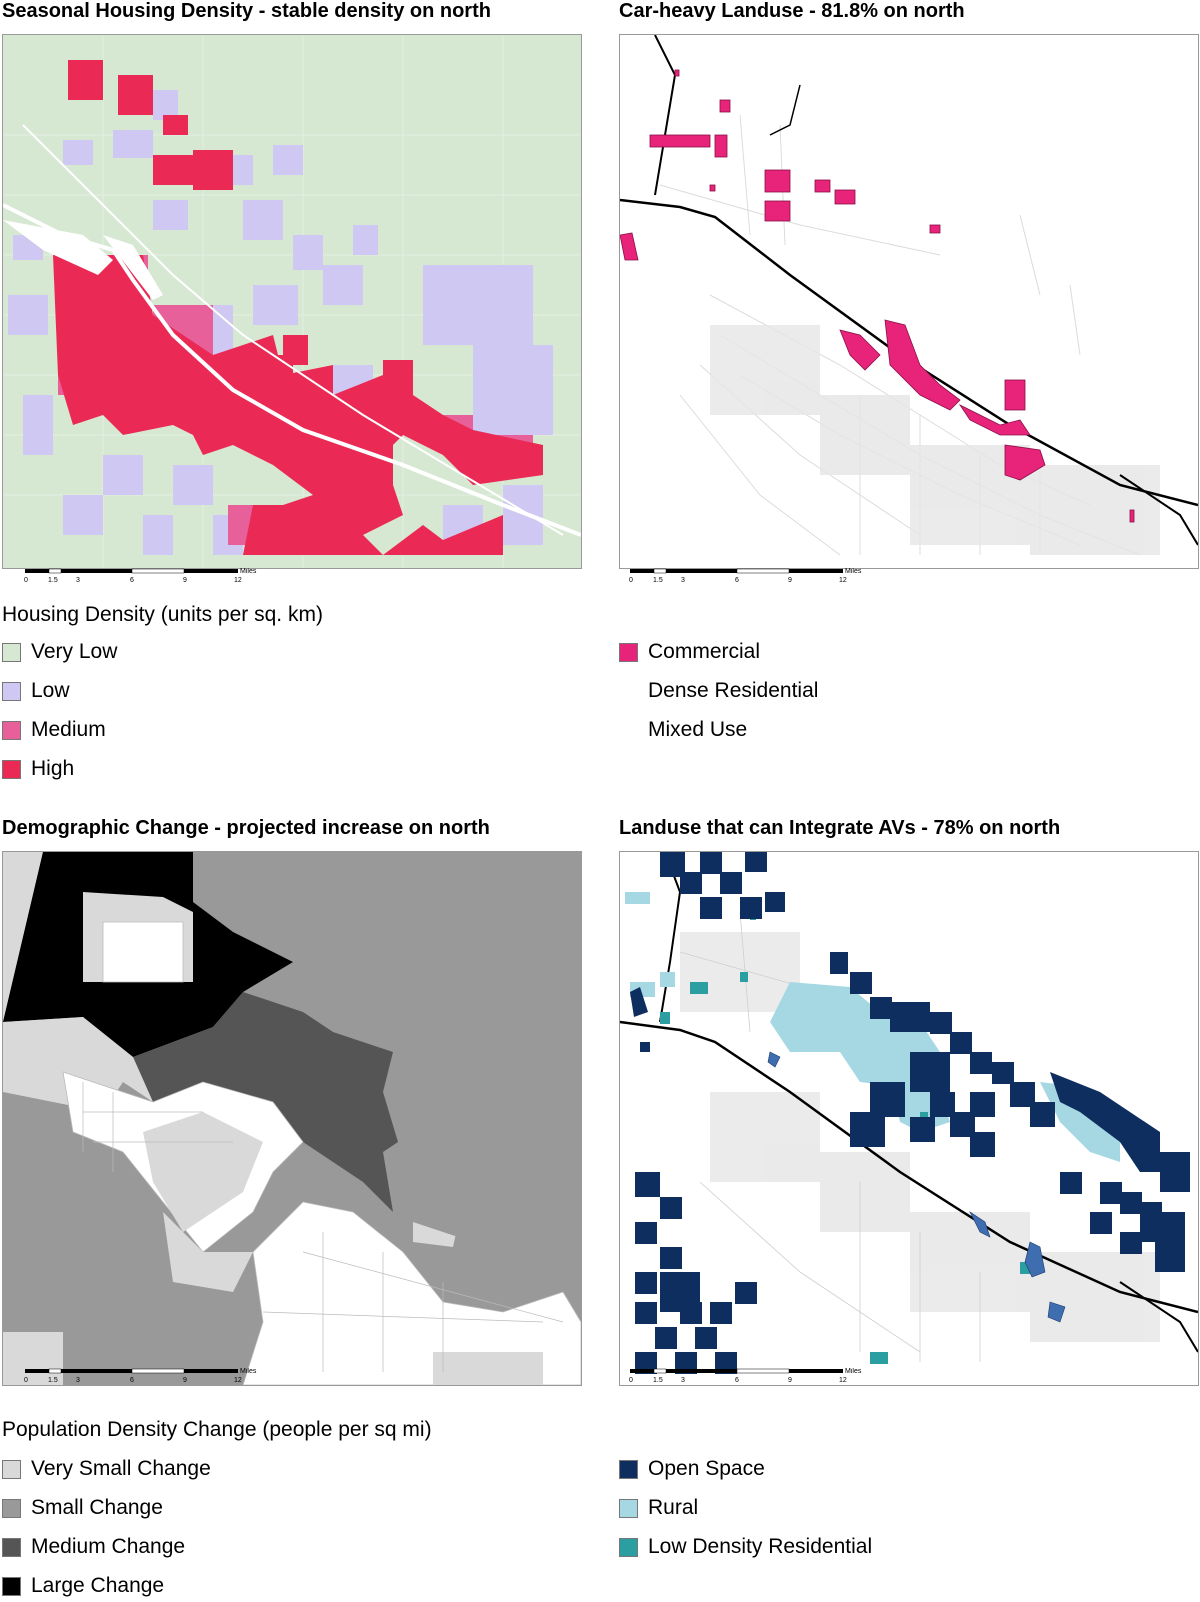 The height and width of the screenshot is (1602, 1200). Describe the element at coordinates (50, 690) in the screenshot. I see `legend-label: Low` at that location.